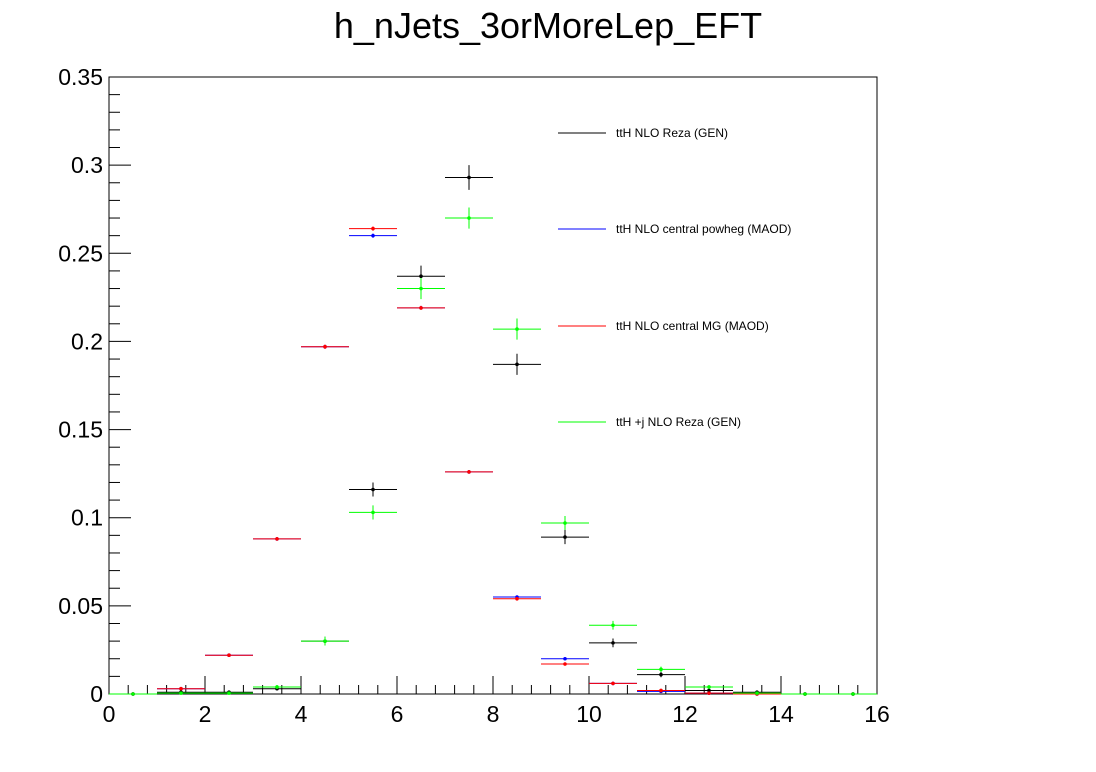  Describe the element at coordinates (94, 385) in the screenshot. I see `y-axis: 0 0.05 0.1 0.15 0.2 0.25 0.3 0.35` at that location.